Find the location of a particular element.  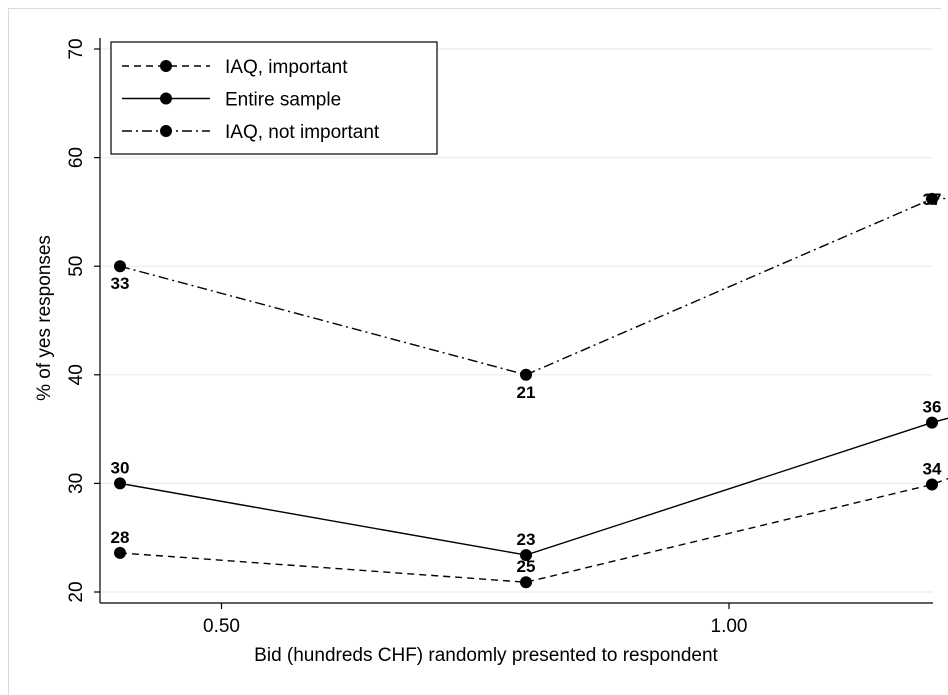

legend-label: Entire sample is located at coordinates (283, 100).